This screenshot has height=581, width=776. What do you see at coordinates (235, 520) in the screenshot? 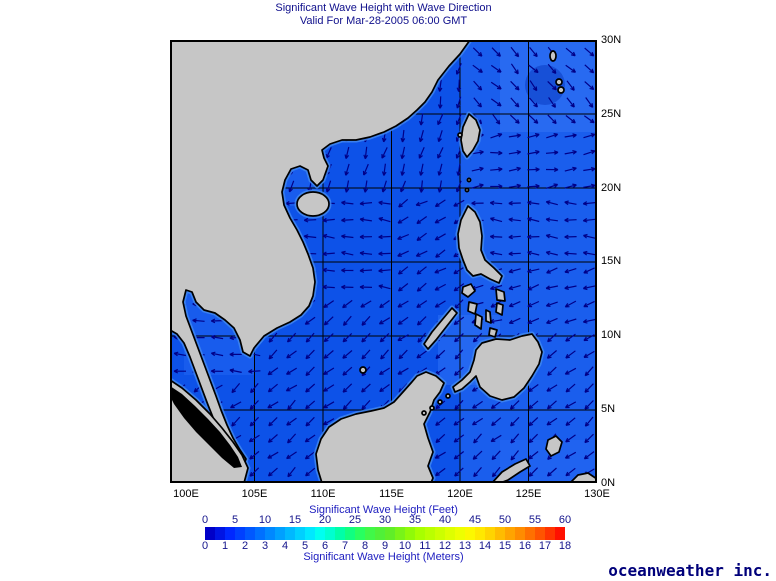
I see `feet-tick-label: 5` at bounding box center [235, 520].